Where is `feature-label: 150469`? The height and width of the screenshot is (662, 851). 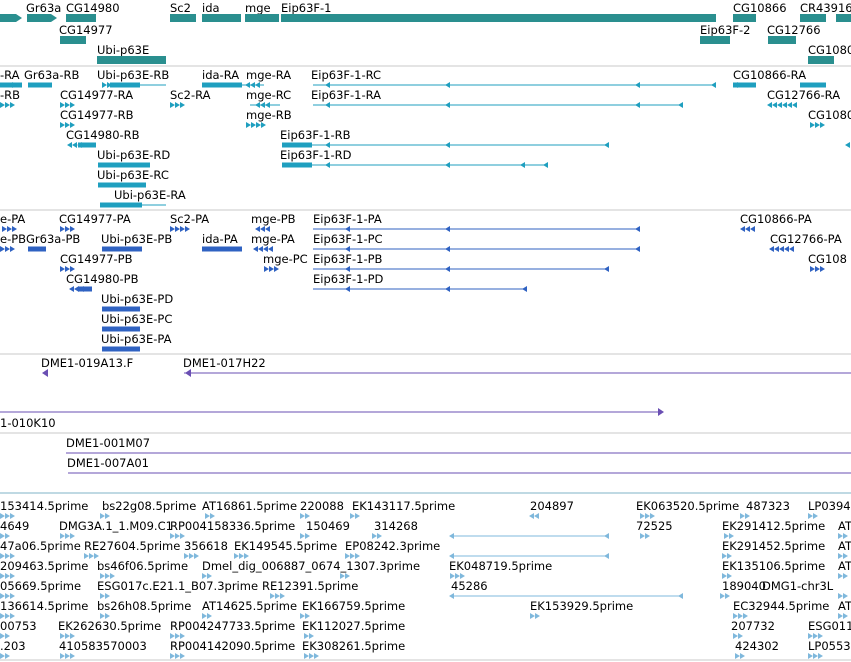
feature-label: 150469 is located at coordinates (328, 526).